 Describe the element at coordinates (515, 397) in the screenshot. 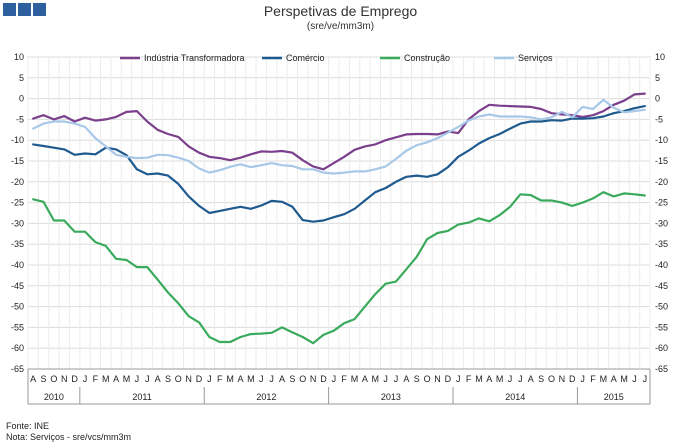

I see `x-tick-label-year: 2014` at that location.